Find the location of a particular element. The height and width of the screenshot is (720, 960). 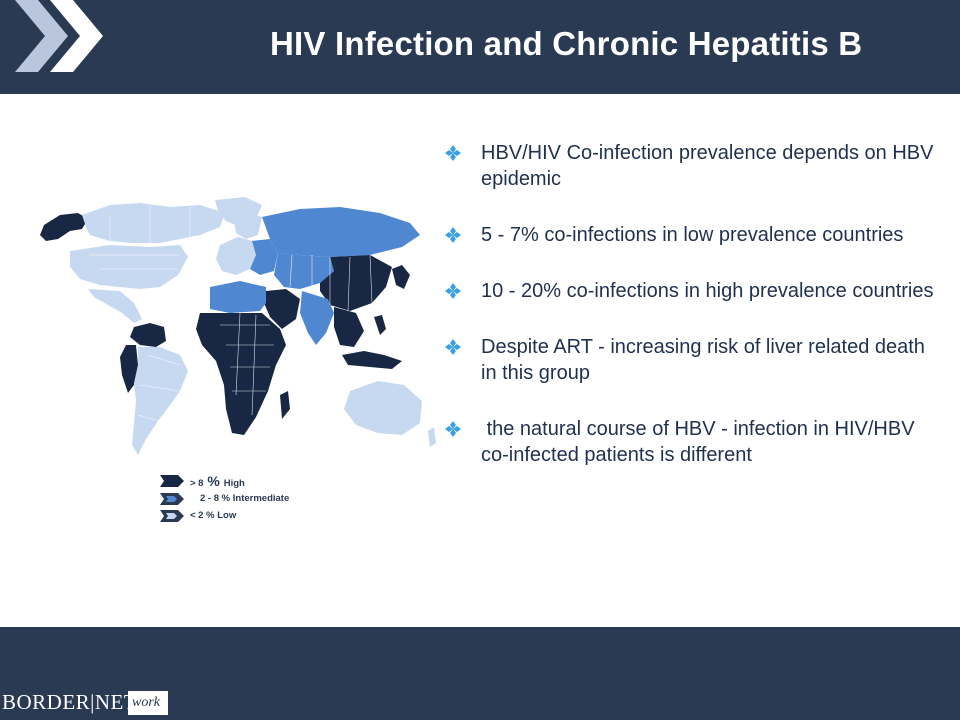

map-region-central-america is located at coordinates (115, 306).